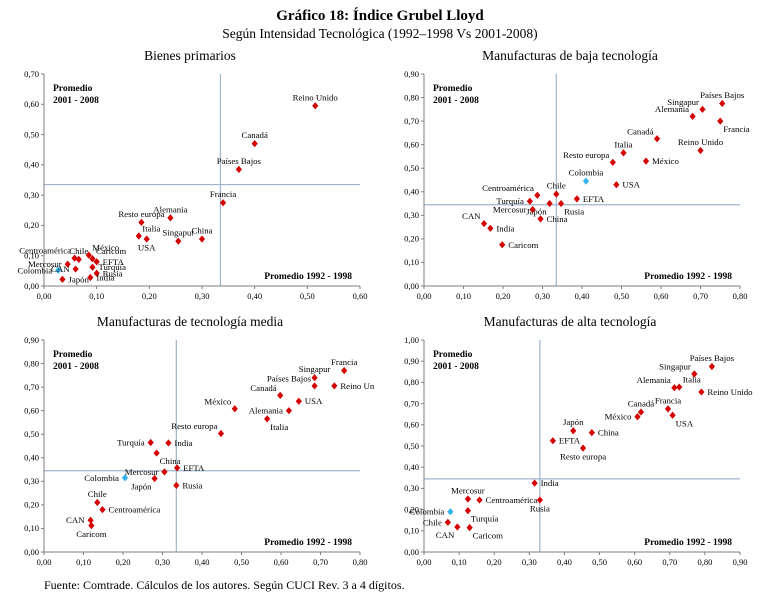 The image size is (760, 606). Describe the element at coordinates (307, 296) in the screenshot. I see `x-tick-label: 0,50` at that location.